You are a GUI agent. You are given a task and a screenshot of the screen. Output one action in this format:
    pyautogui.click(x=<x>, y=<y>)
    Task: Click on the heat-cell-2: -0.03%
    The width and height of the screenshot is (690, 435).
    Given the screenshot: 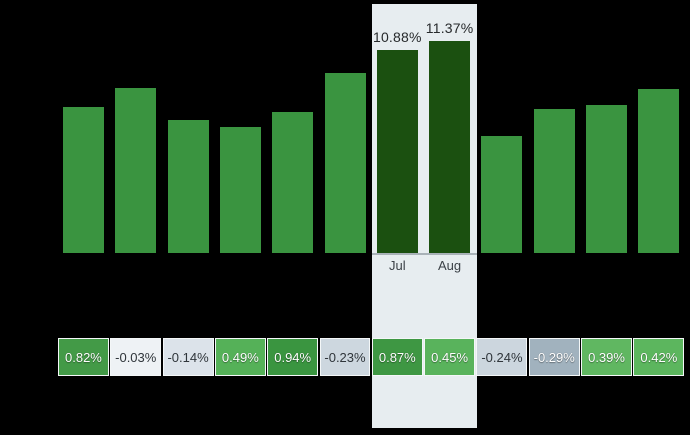 What is the action you would take?
    pyautogui.click(x=136, y=357)
    